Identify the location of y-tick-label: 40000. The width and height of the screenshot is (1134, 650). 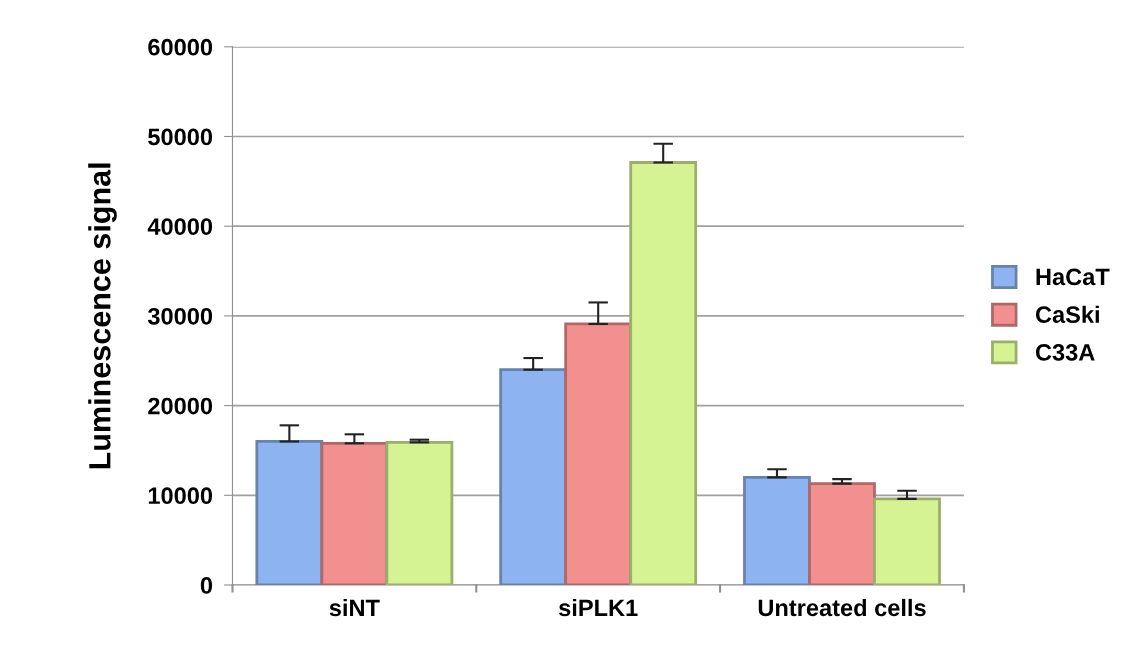
(180, 226).